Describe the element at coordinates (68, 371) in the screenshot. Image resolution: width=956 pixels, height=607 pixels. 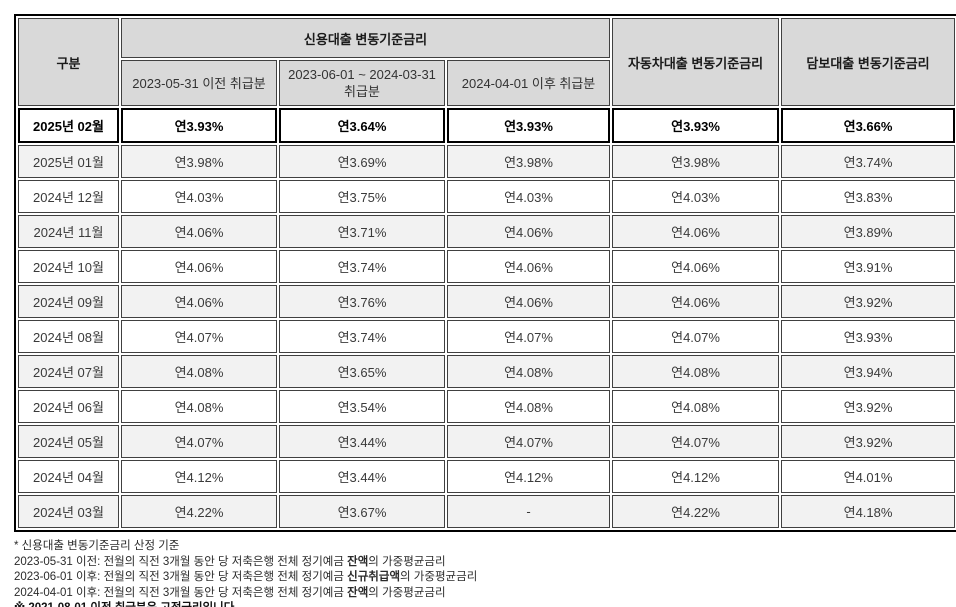
I see `month-cell: 2024년 07월` at that location.